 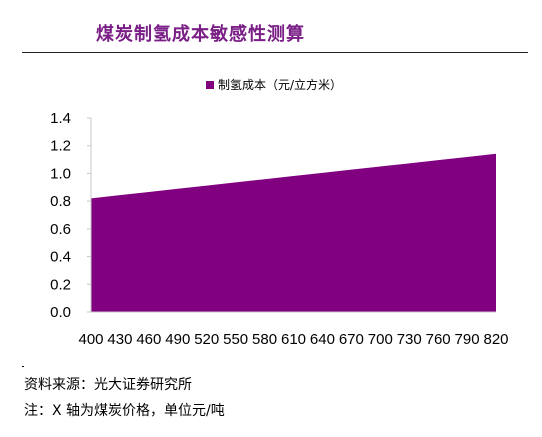 What do you see at coordinates (293, 339) in the screenshot?
I see `x-tick-label: 610` at bounding box center [293, 339].